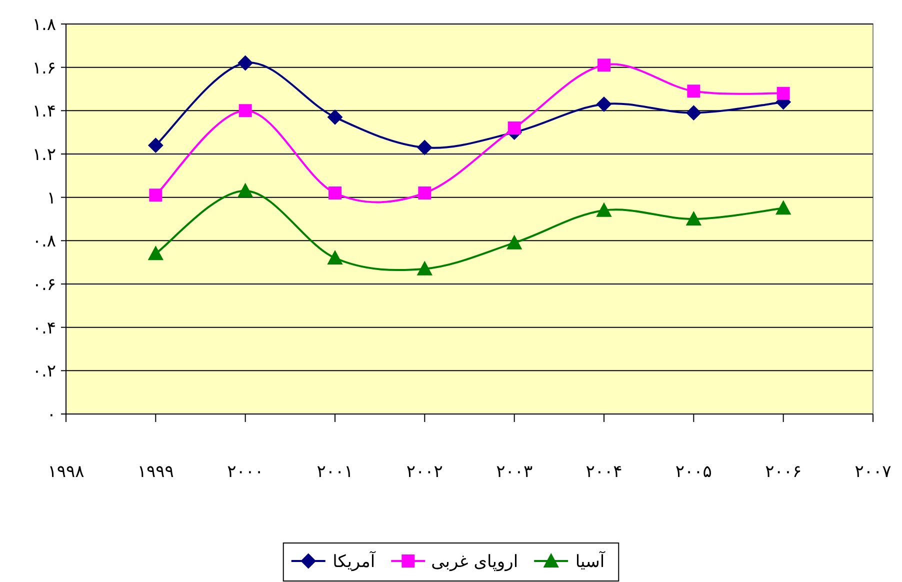 This screenshot has width=902, height=582. What do you see at coordinates (44, 68) in the screenshot?
I see `y-tick-label: ۱.۶` at bounding box center [44, 68].